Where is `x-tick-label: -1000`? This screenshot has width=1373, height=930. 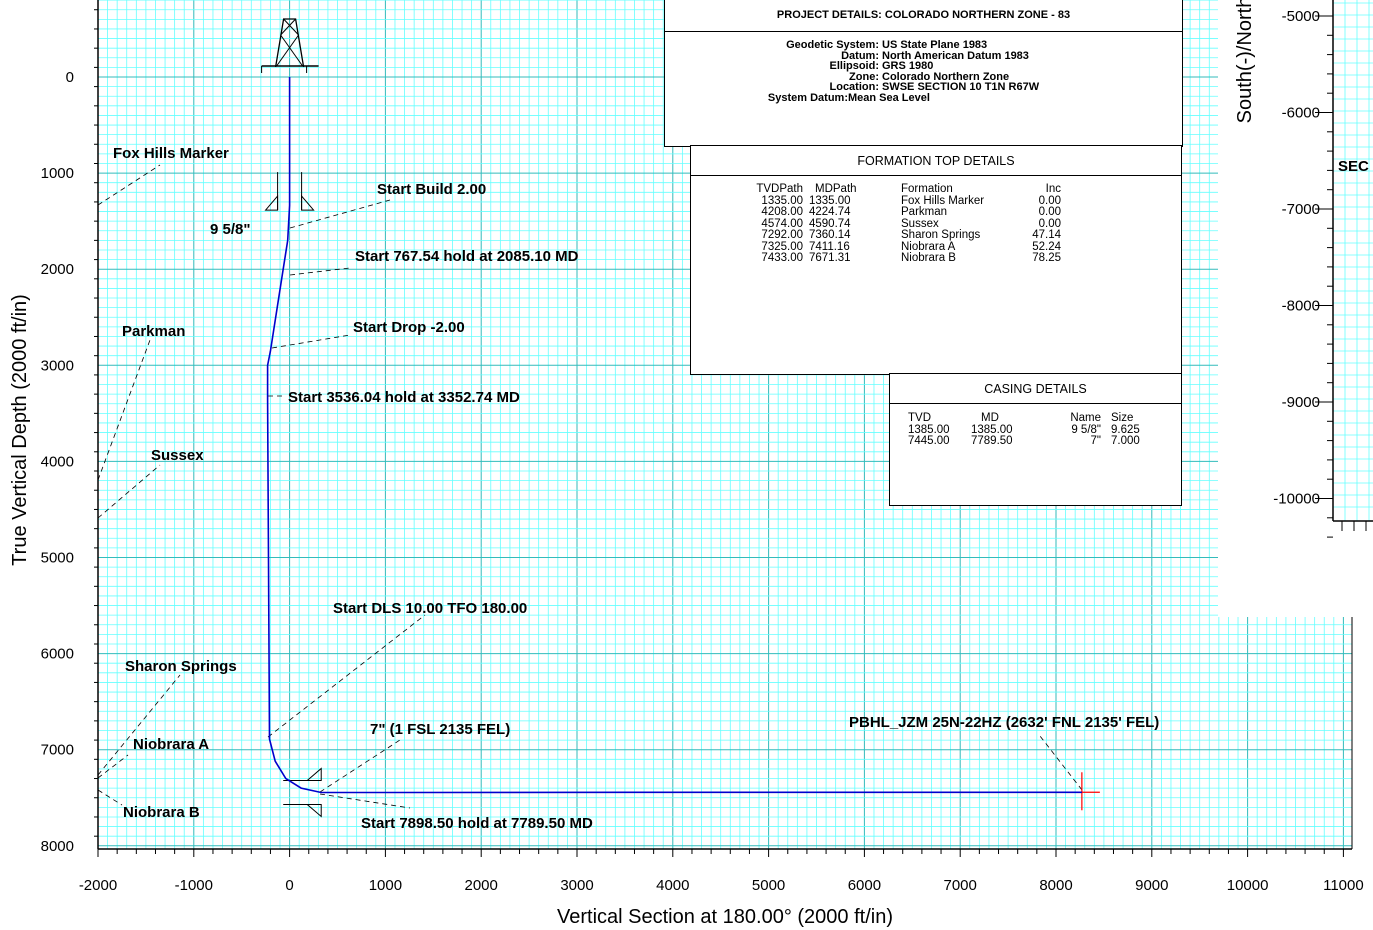
x-tick-label: -1000 is located at coordinates (194, 885).